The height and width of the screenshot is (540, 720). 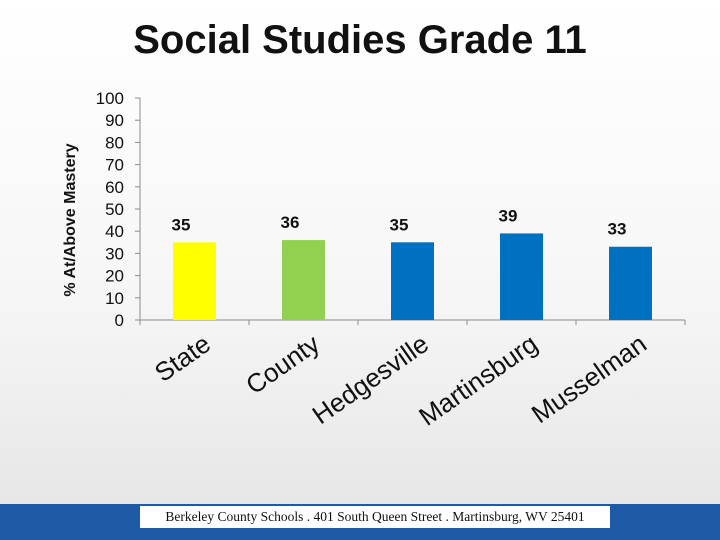 I want to click on data-label: 36, so click(x=290, y=222).